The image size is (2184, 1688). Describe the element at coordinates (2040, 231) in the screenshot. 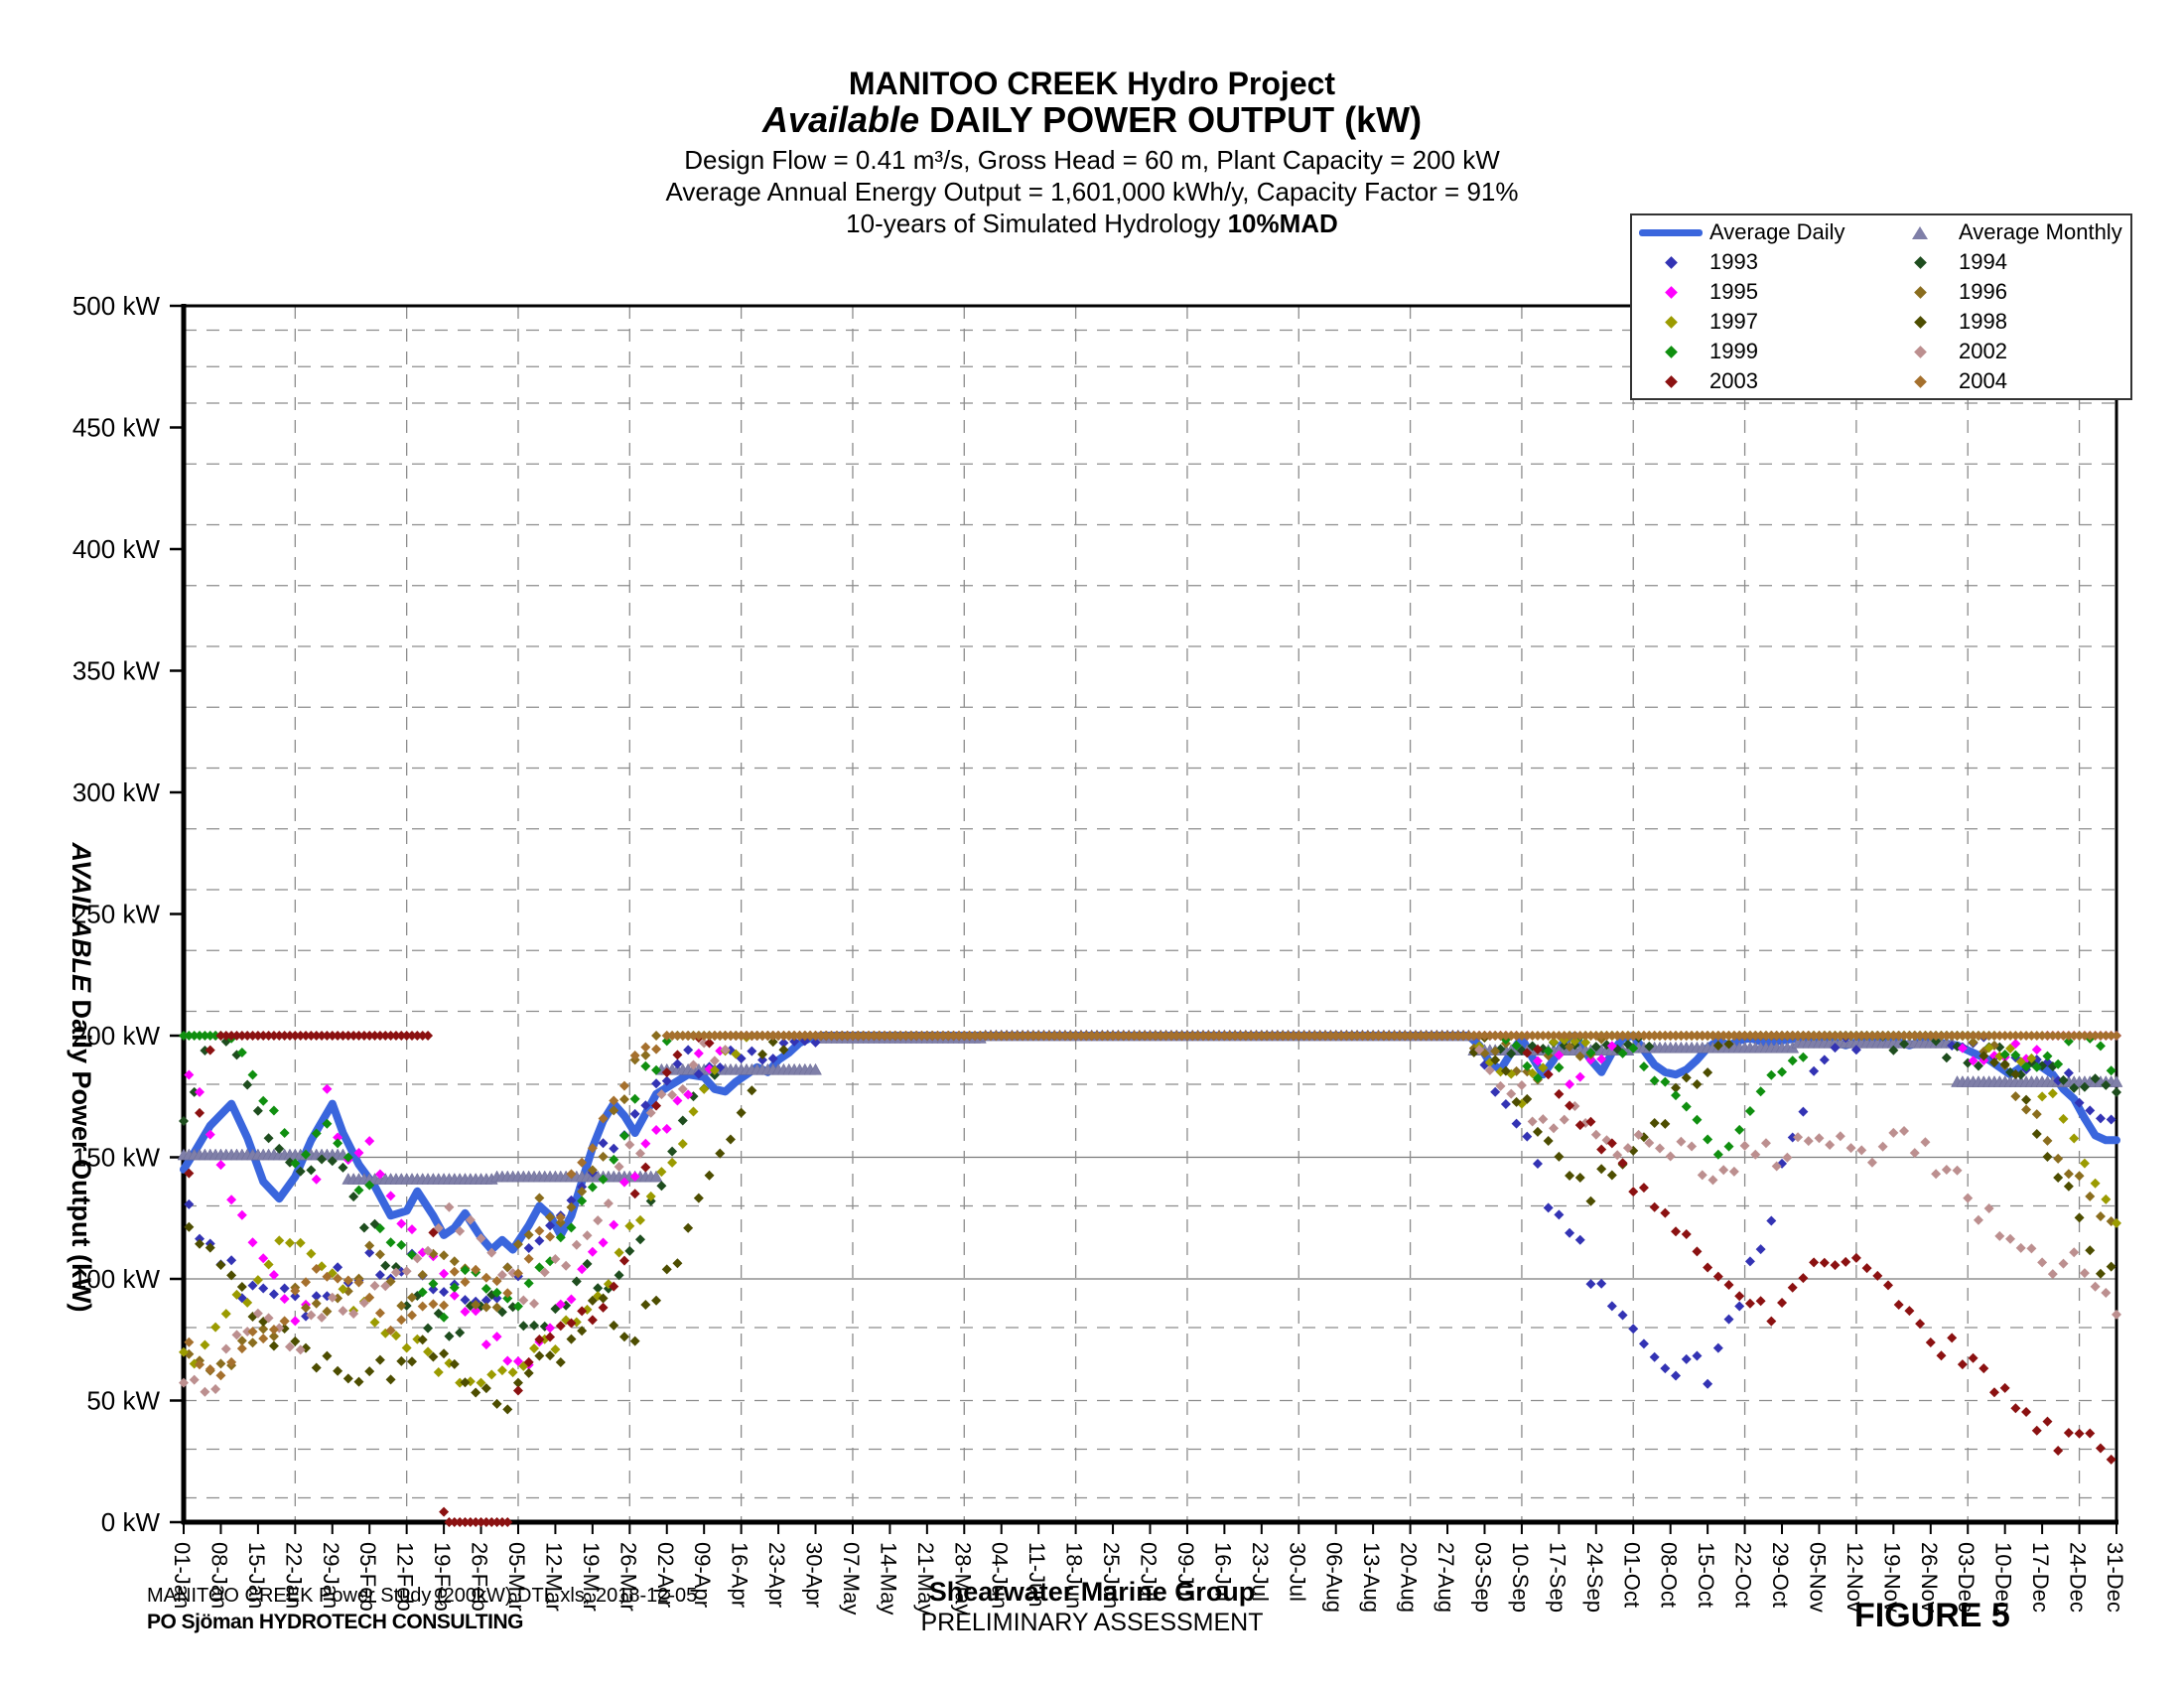

I see `legend-label-average-monthly: Average Monthly` at that location.